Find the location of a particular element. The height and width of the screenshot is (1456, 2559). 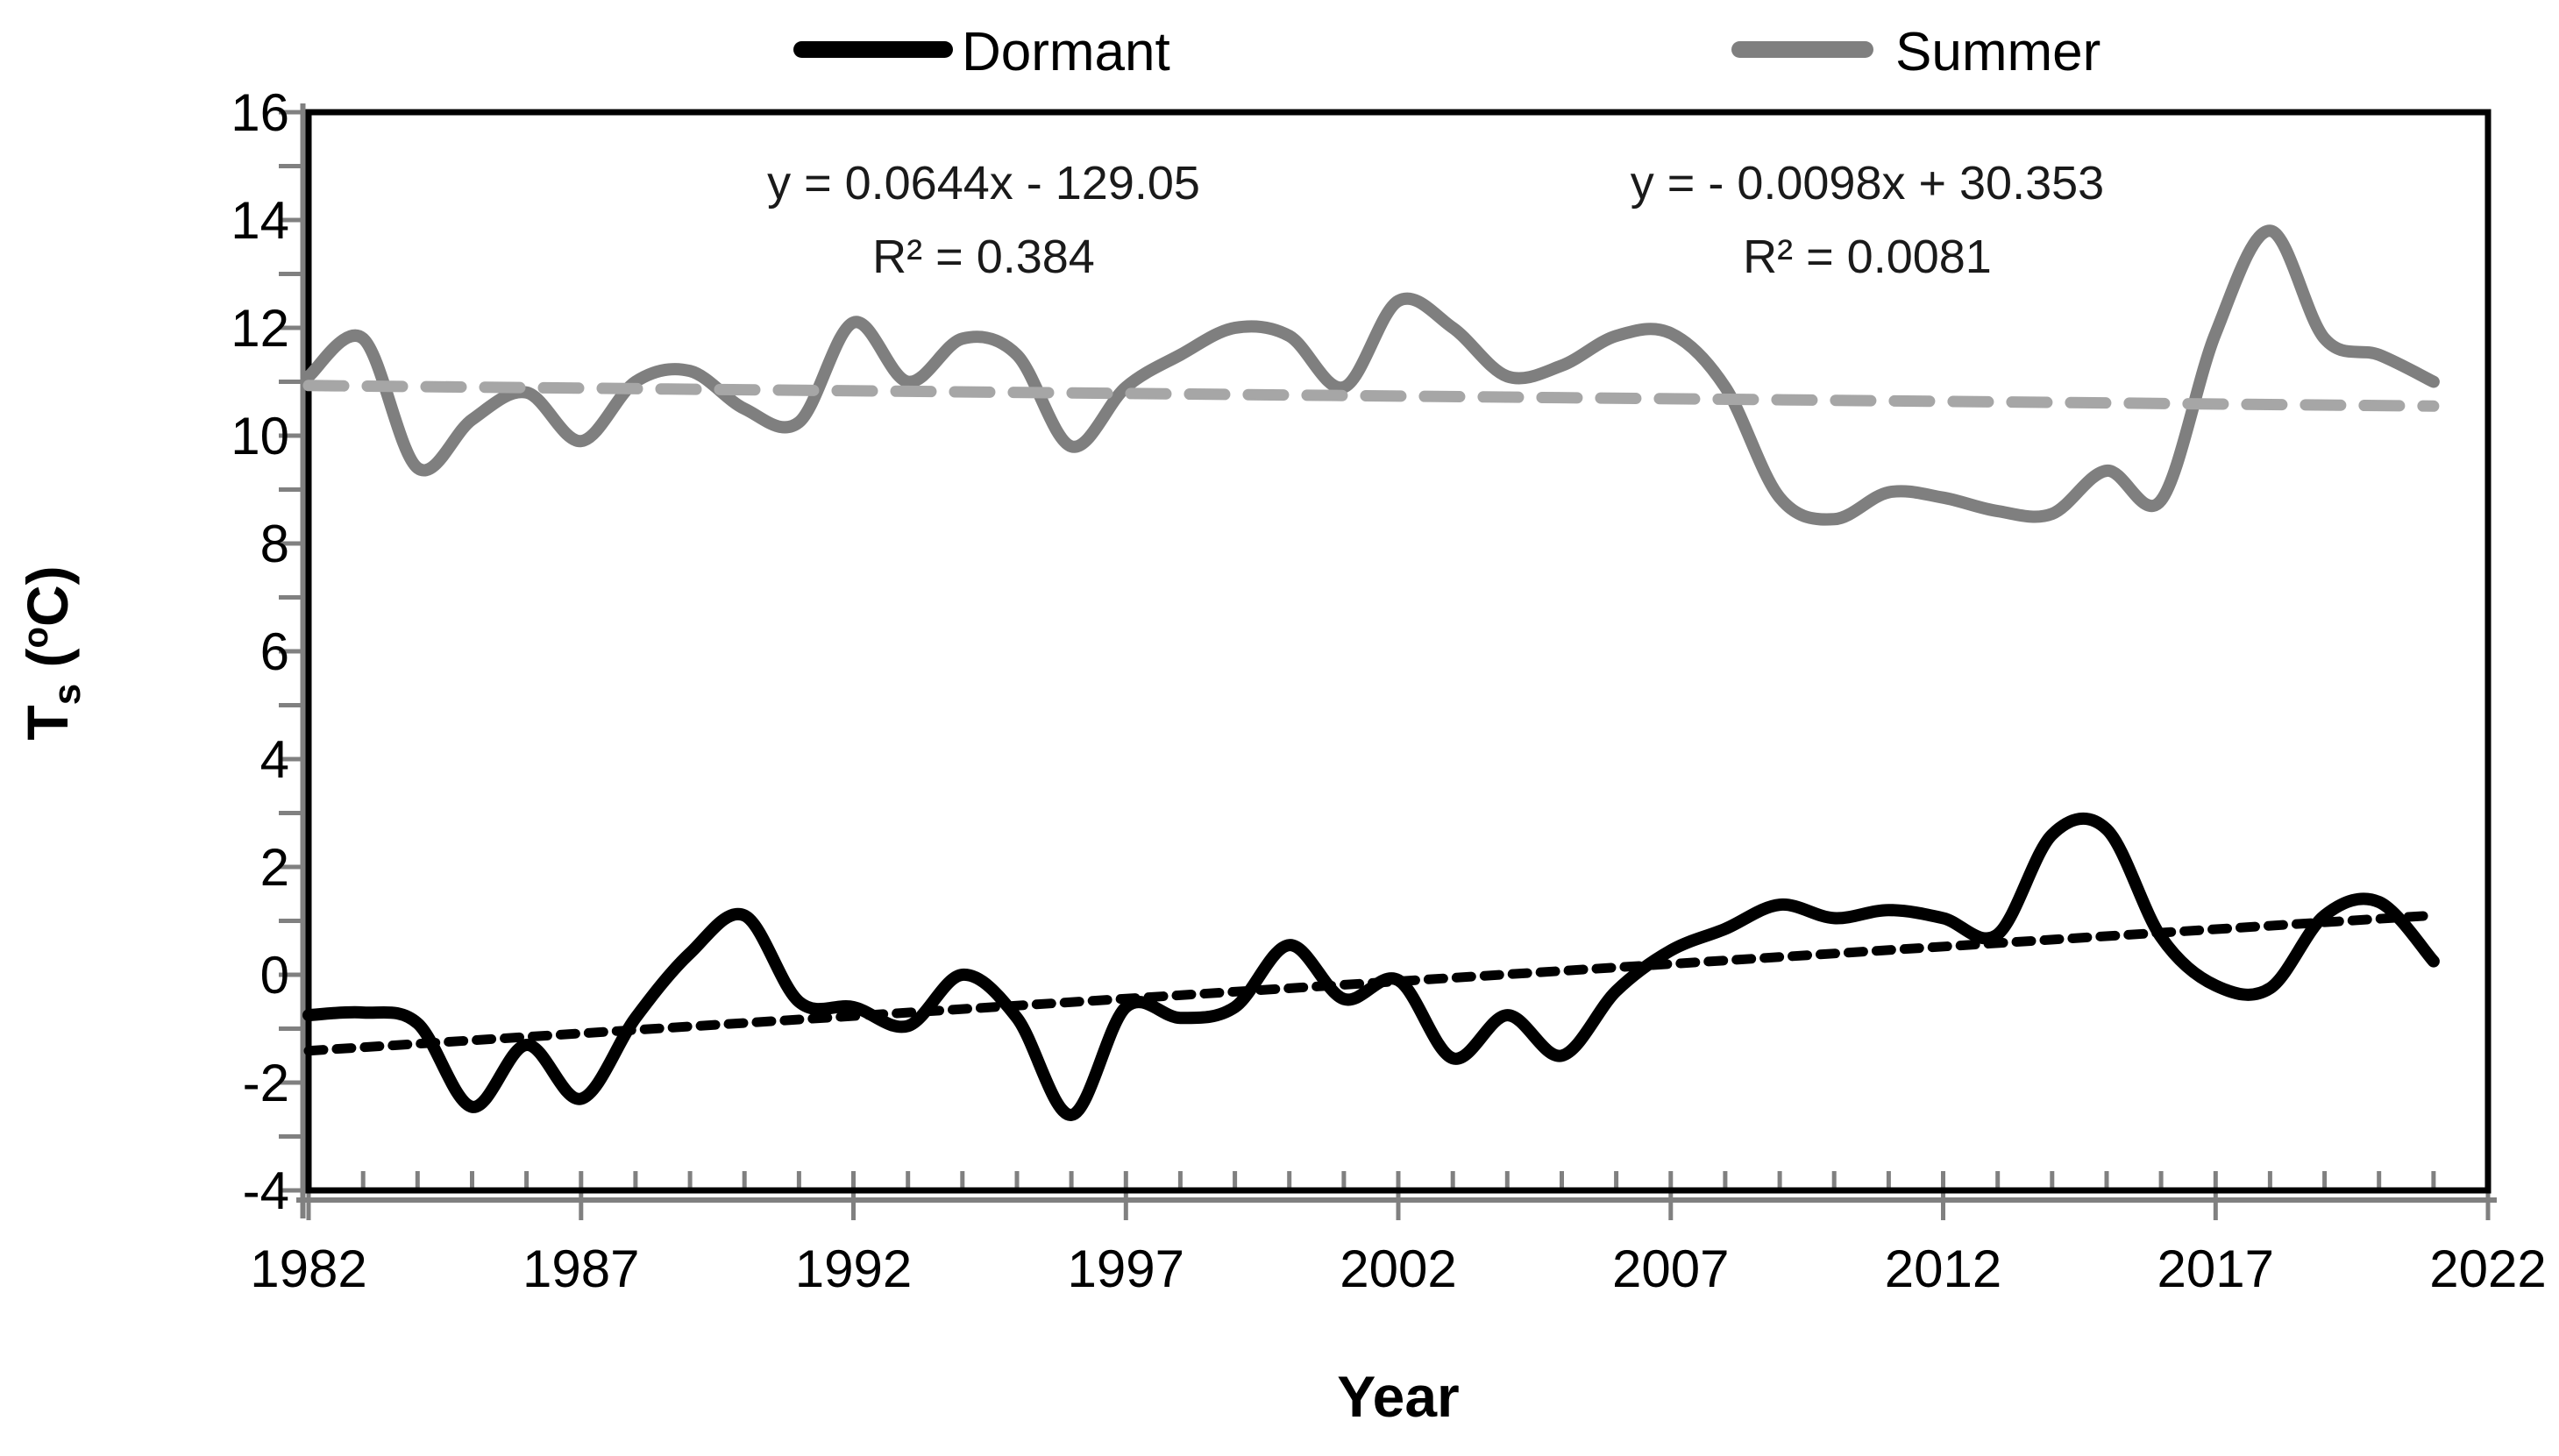

y-axis-title-end: C) is located at coordinates (47, 596).